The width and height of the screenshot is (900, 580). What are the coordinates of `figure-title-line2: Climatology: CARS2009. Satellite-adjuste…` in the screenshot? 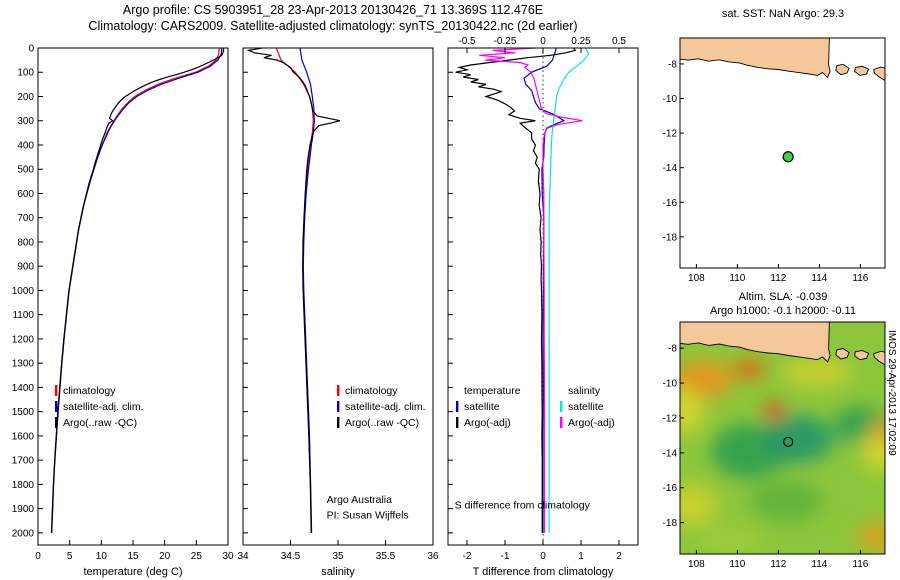 It's located at (333, 26).